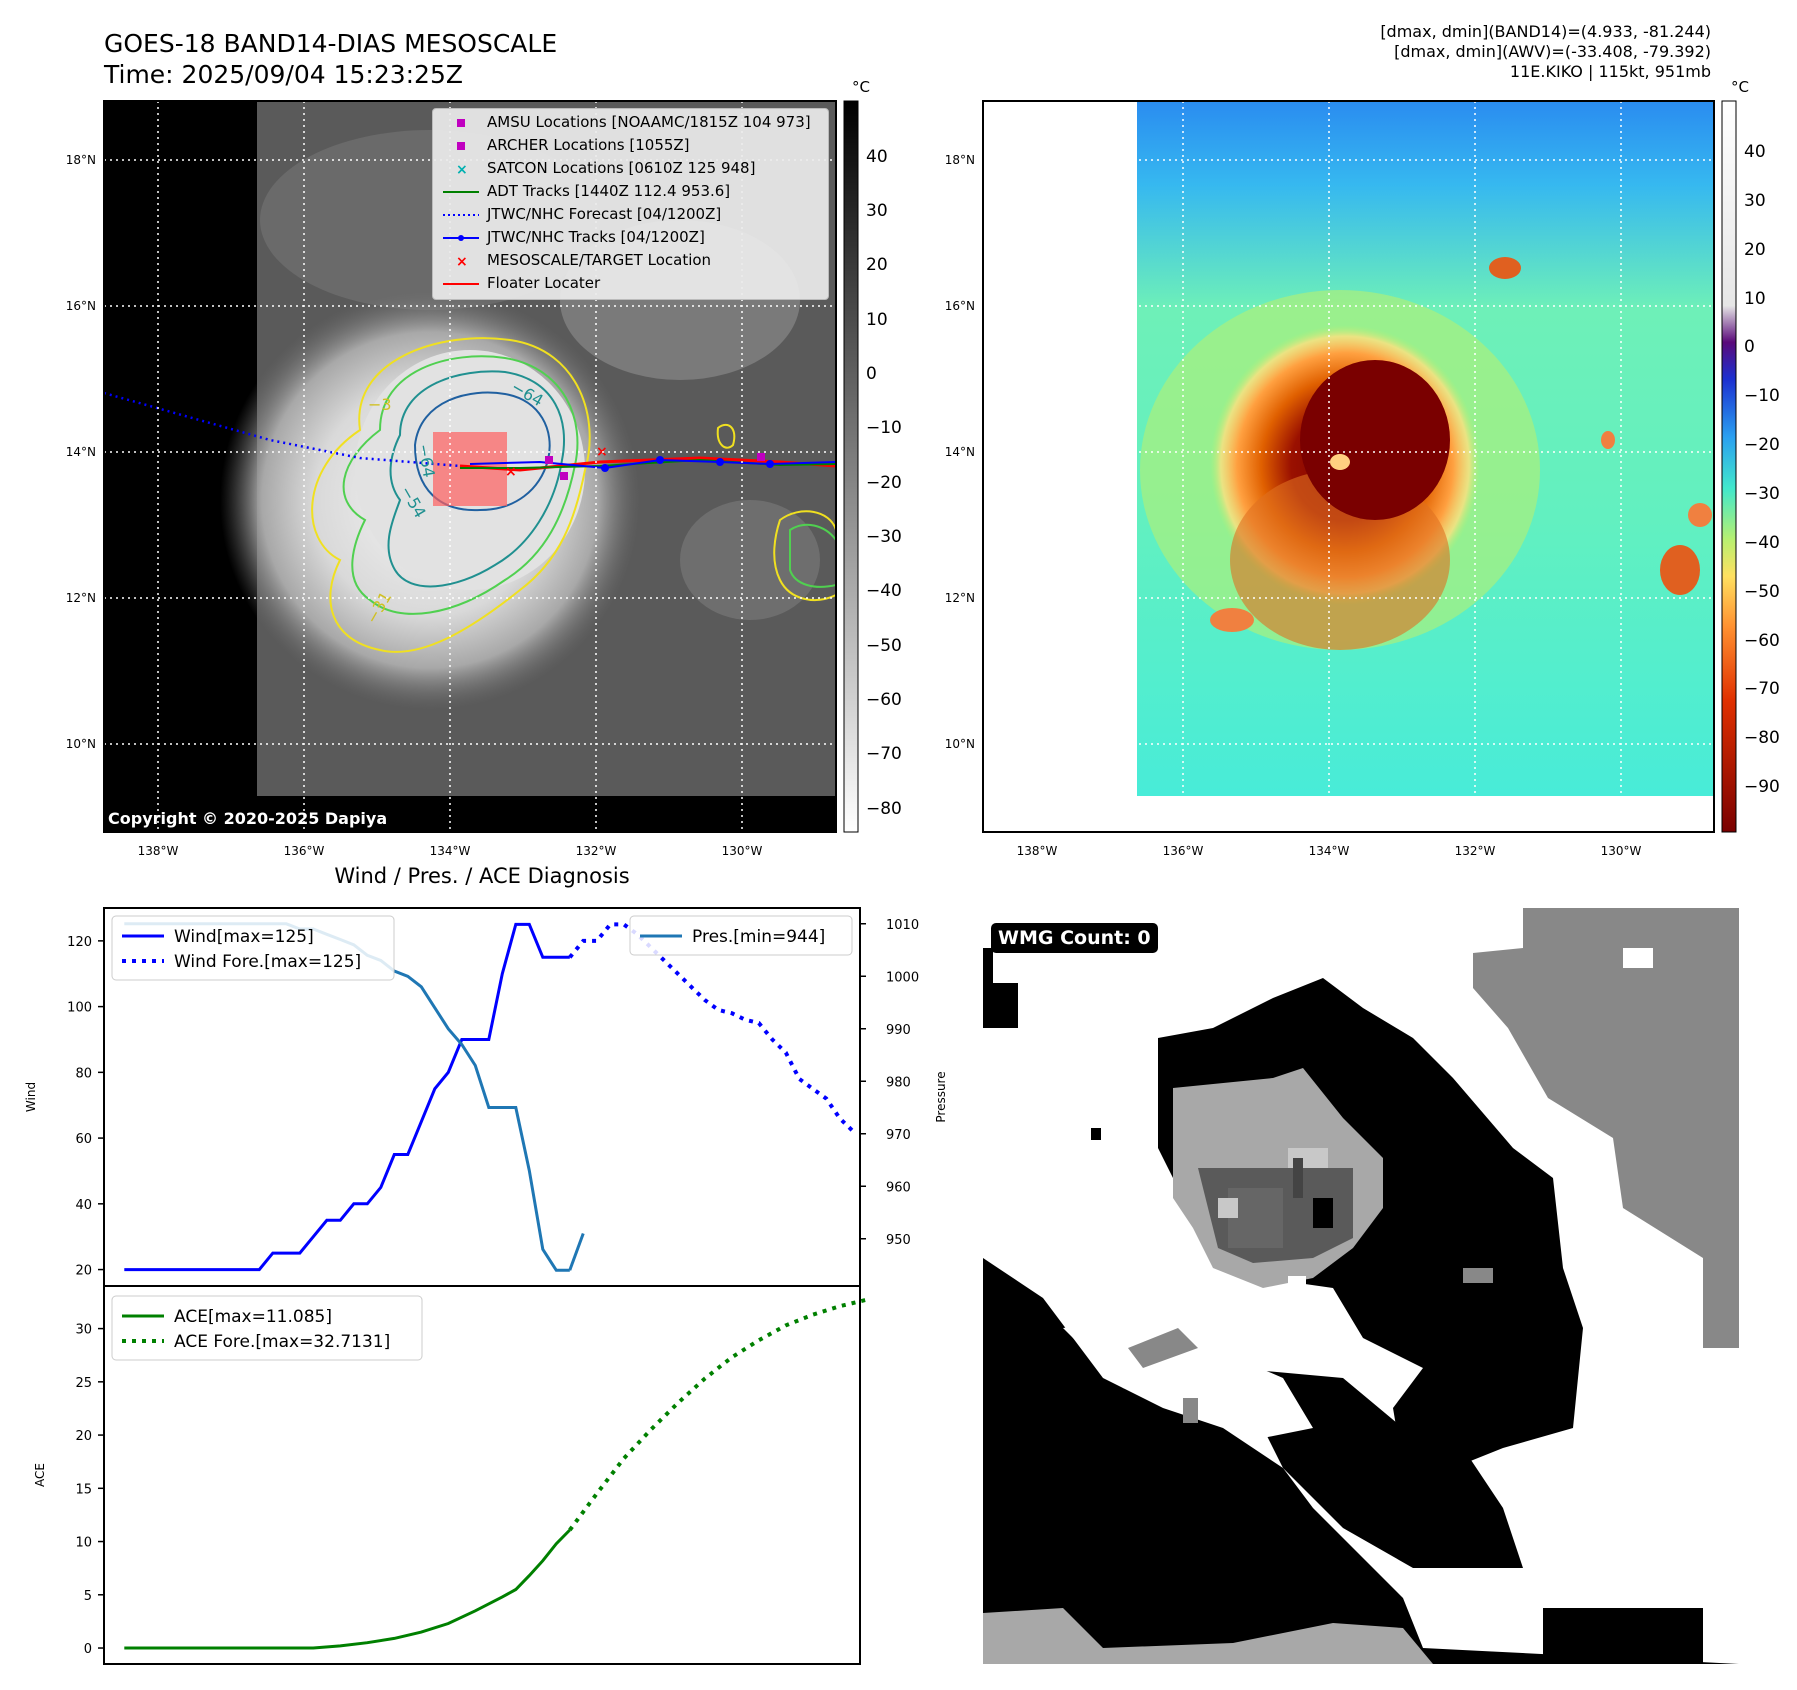 The width and height of the screenshot is (1797, 1690). What do you see at coordinates (884, 809) in the screenshot?
I see `ir-cbar-tick: −80` at bounding box center [884, 809].